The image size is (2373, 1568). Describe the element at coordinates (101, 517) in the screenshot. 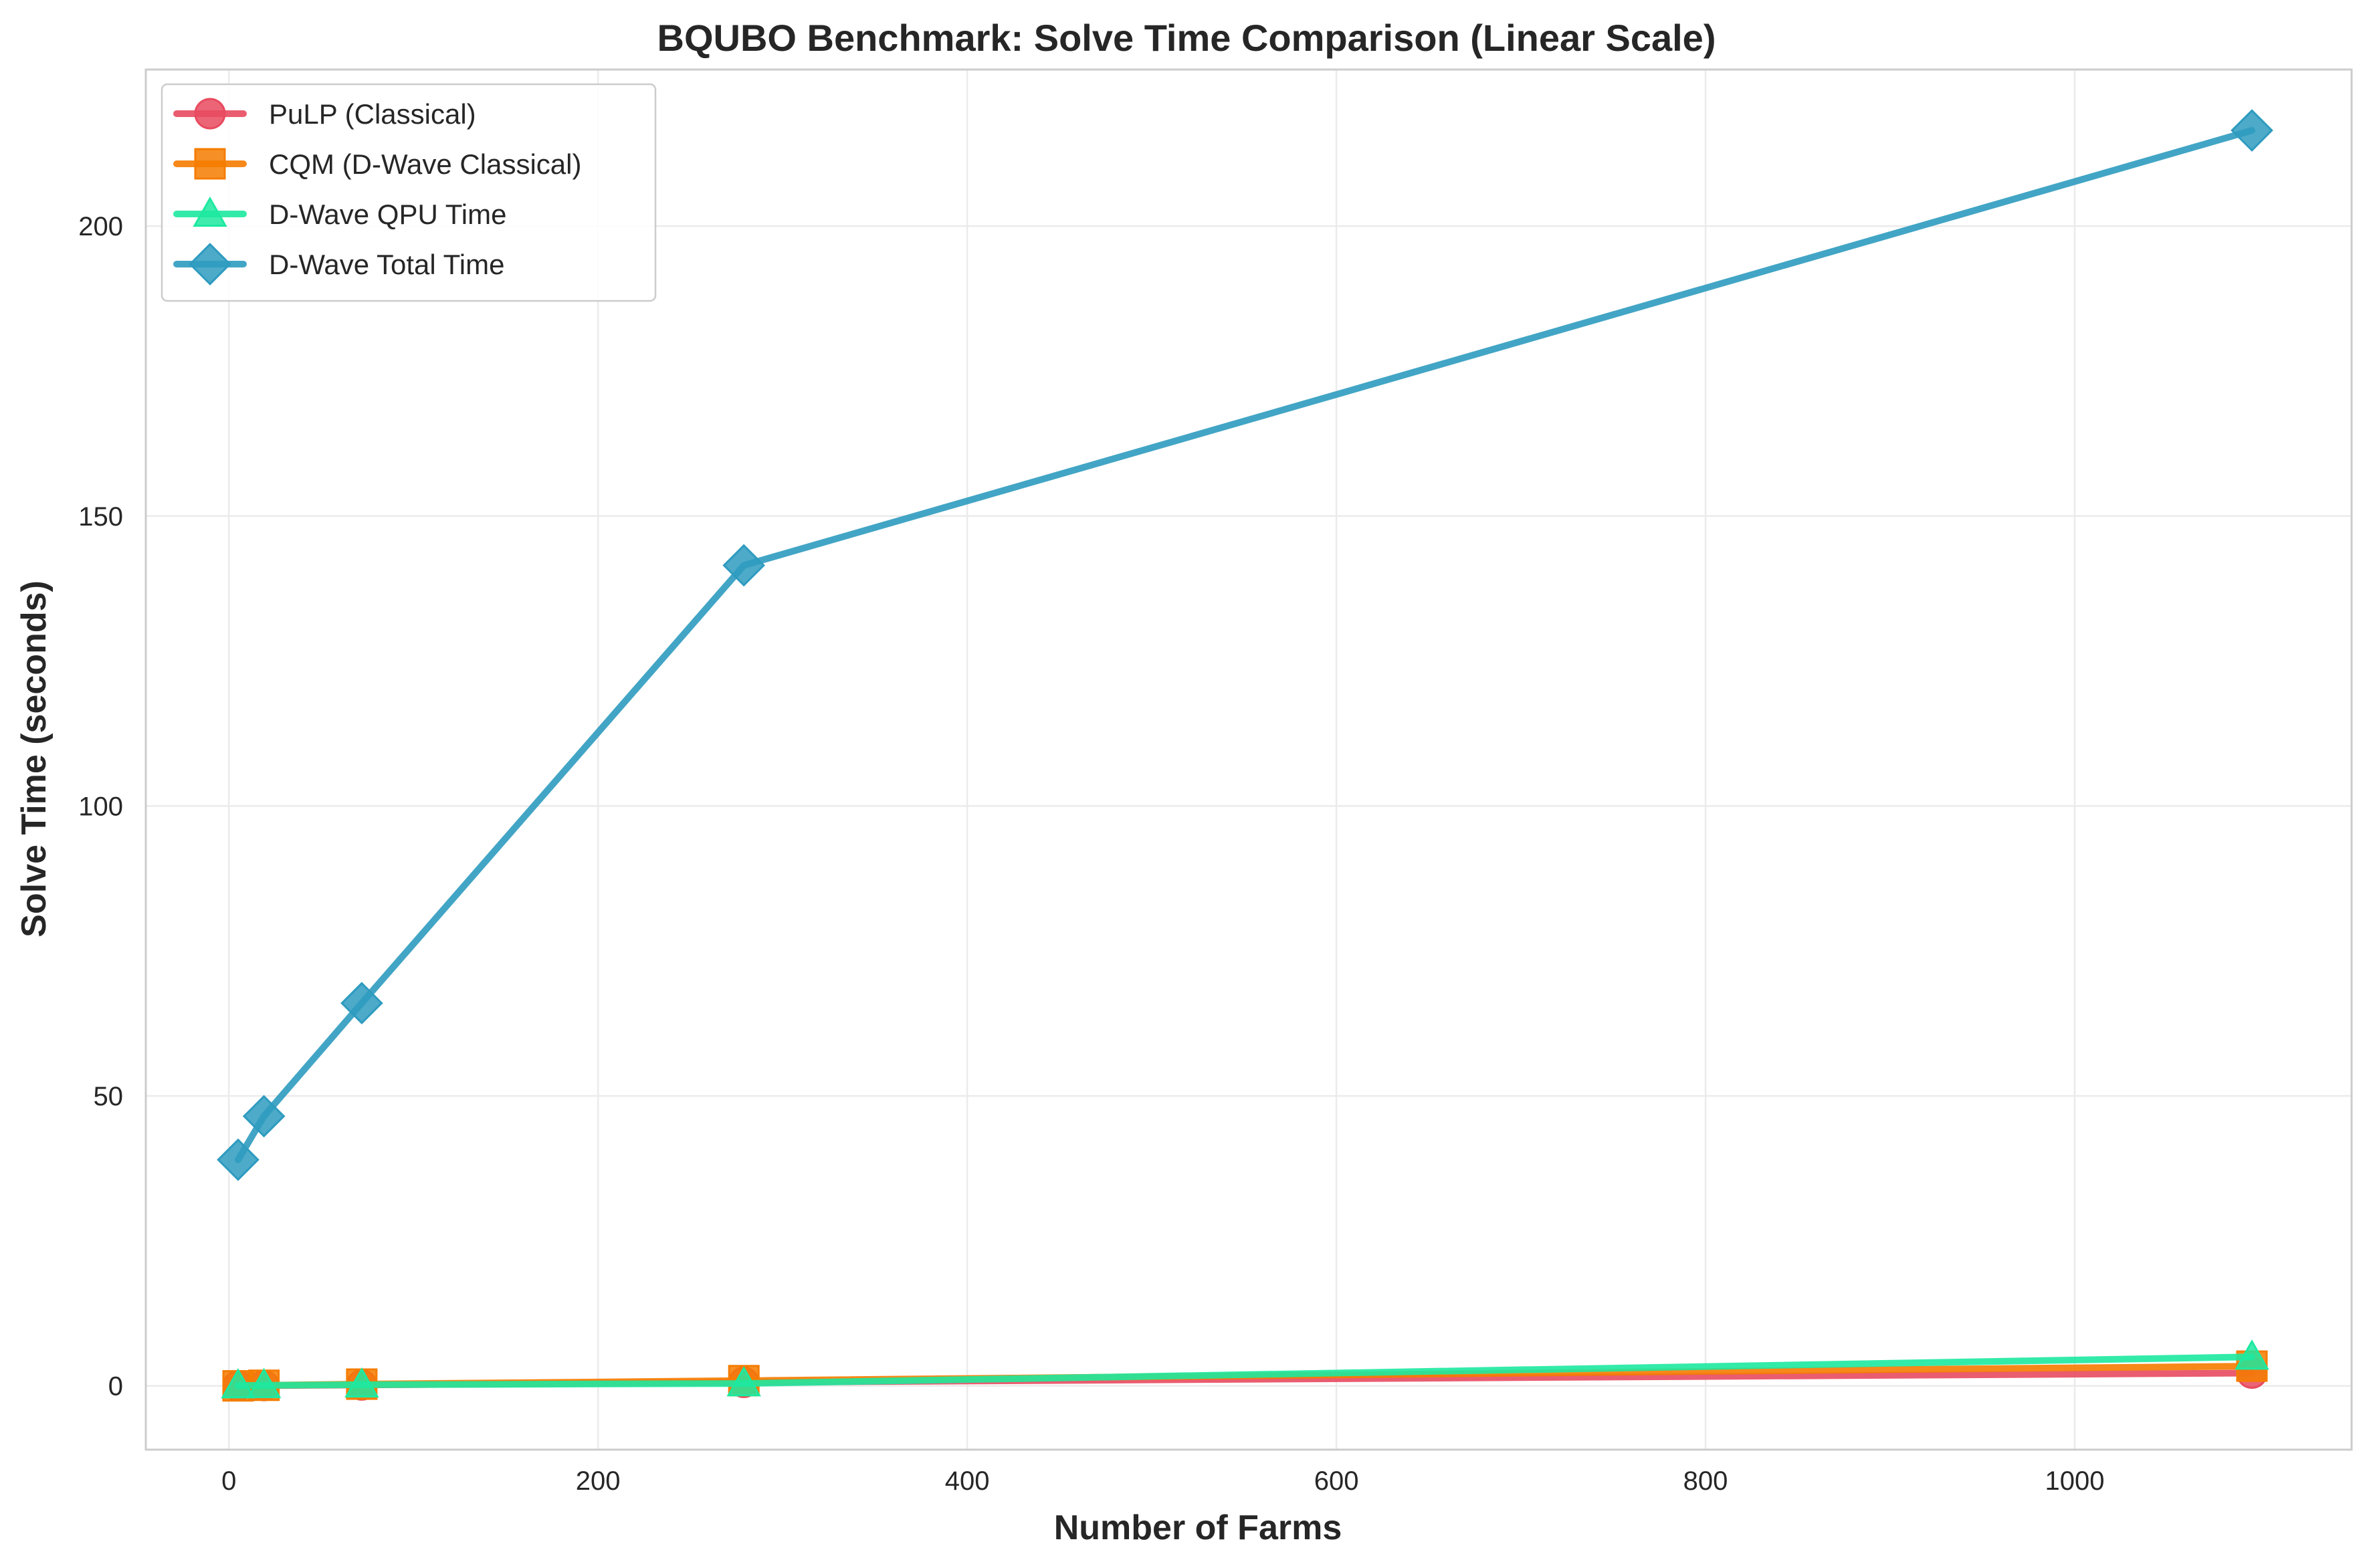

I see `y-tick-label: 150` at that location.